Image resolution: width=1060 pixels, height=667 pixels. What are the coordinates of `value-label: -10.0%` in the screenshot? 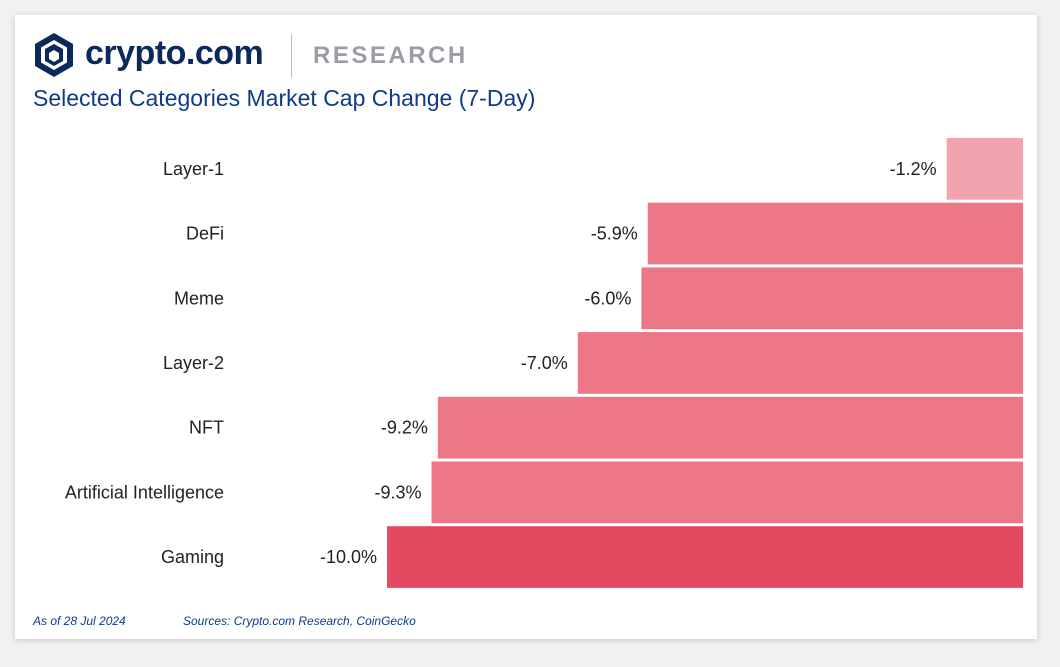 It's located at (348, 557).